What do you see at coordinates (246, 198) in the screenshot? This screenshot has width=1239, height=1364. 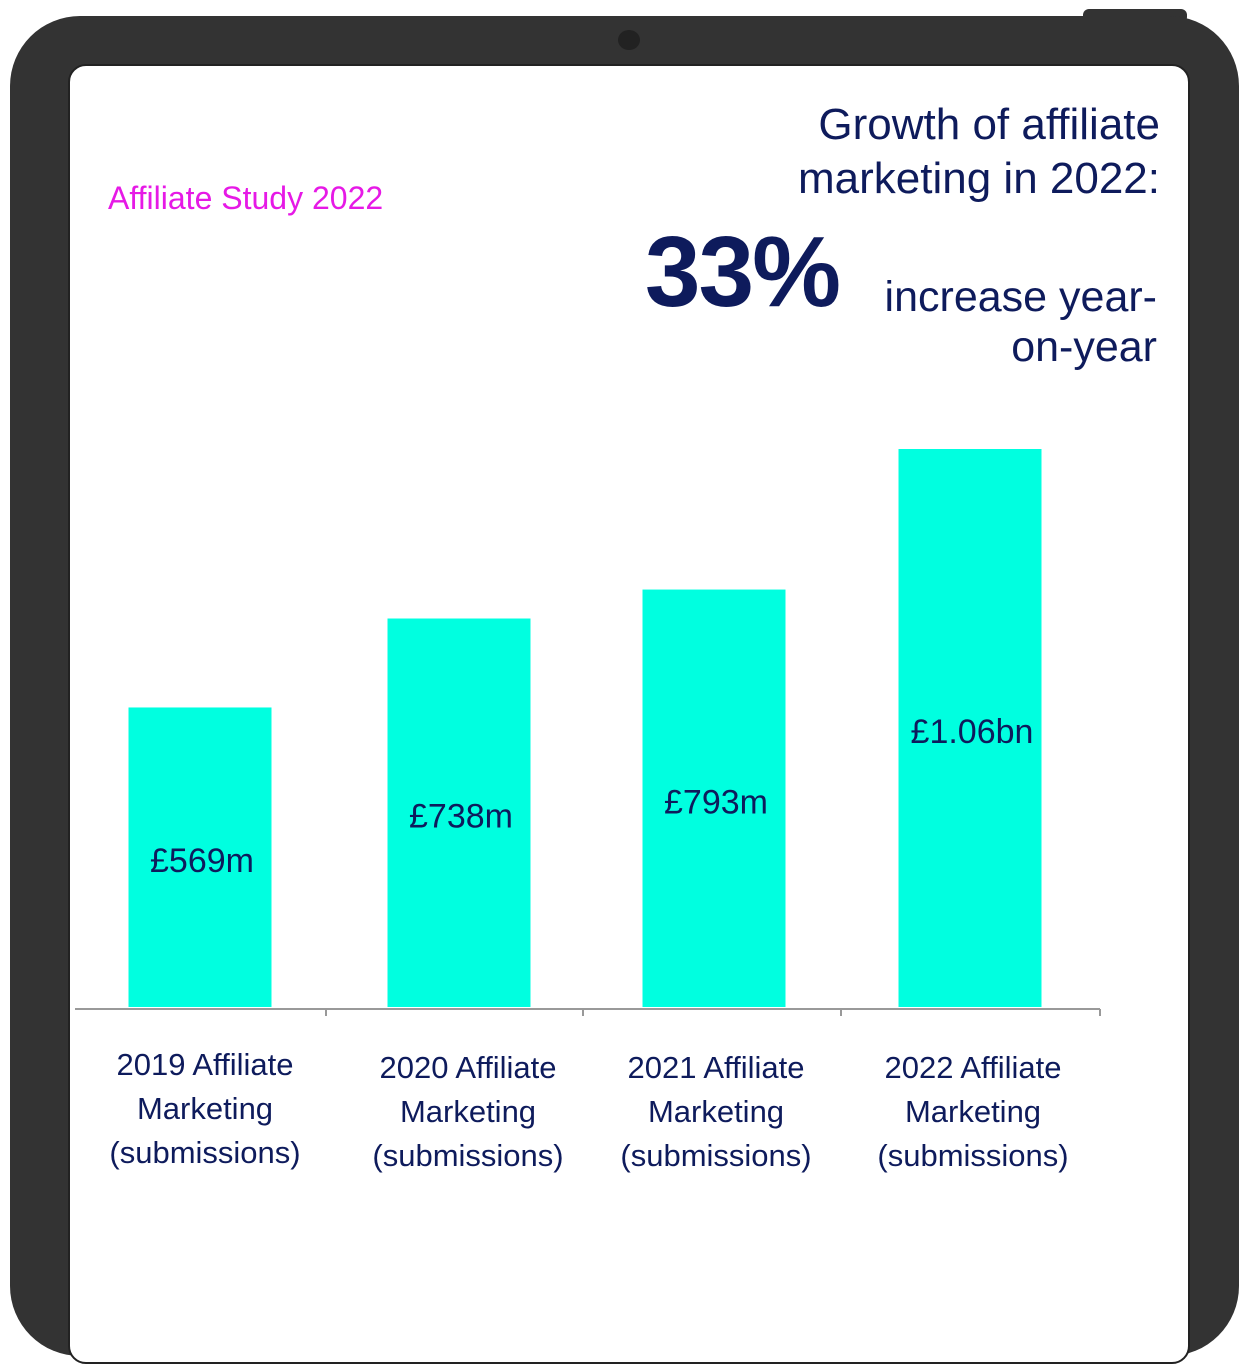 I see `subtitle: Affiliate Study 2022` at bounding box center [246, 198].